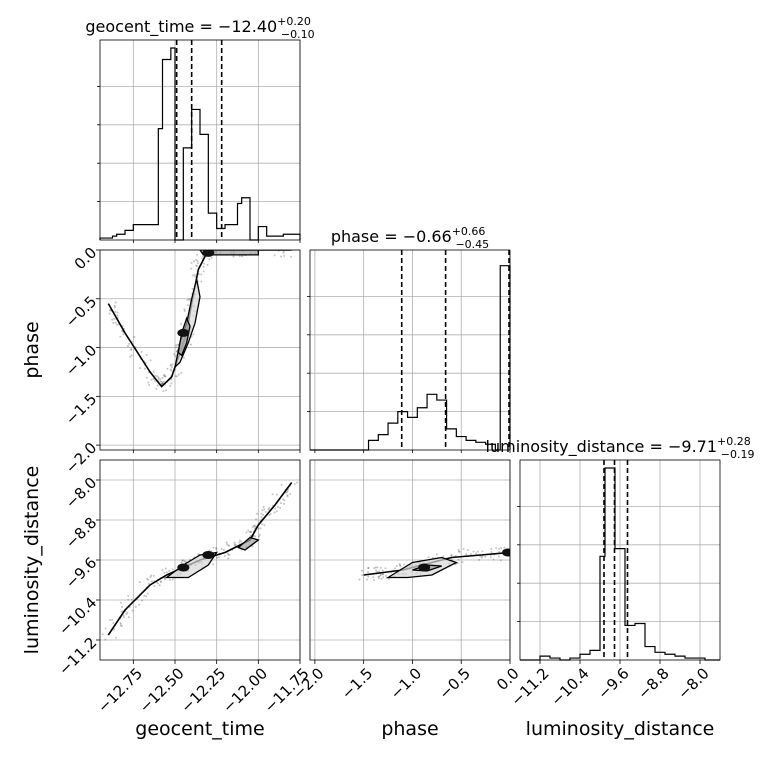 This screenshot has height=760, width=760. Describe the element at coordinates (391, 236) in the screenshot. I see `title-param-name: phase = −0.66` at that location.